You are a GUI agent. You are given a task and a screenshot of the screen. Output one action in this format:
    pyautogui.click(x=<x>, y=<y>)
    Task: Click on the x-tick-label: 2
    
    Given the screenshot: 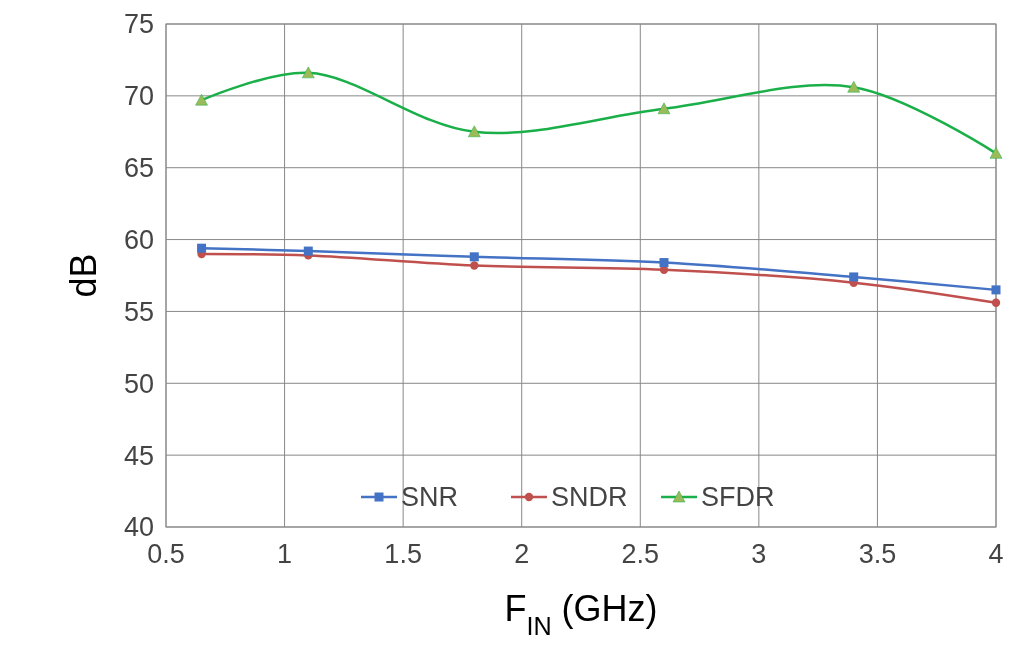 What is the action you would take?
    pyautogui.click(x=522, y=554)
    